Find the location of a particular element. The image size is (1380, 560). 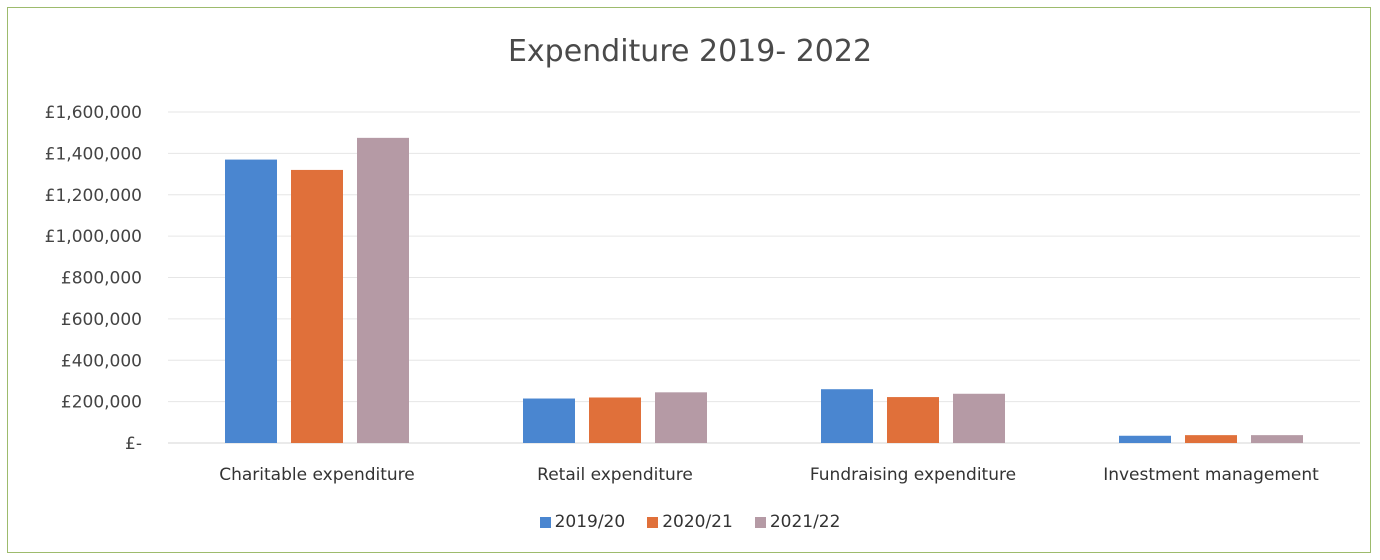

legend-label: 2021/22 is located at coordinates (805, 522).